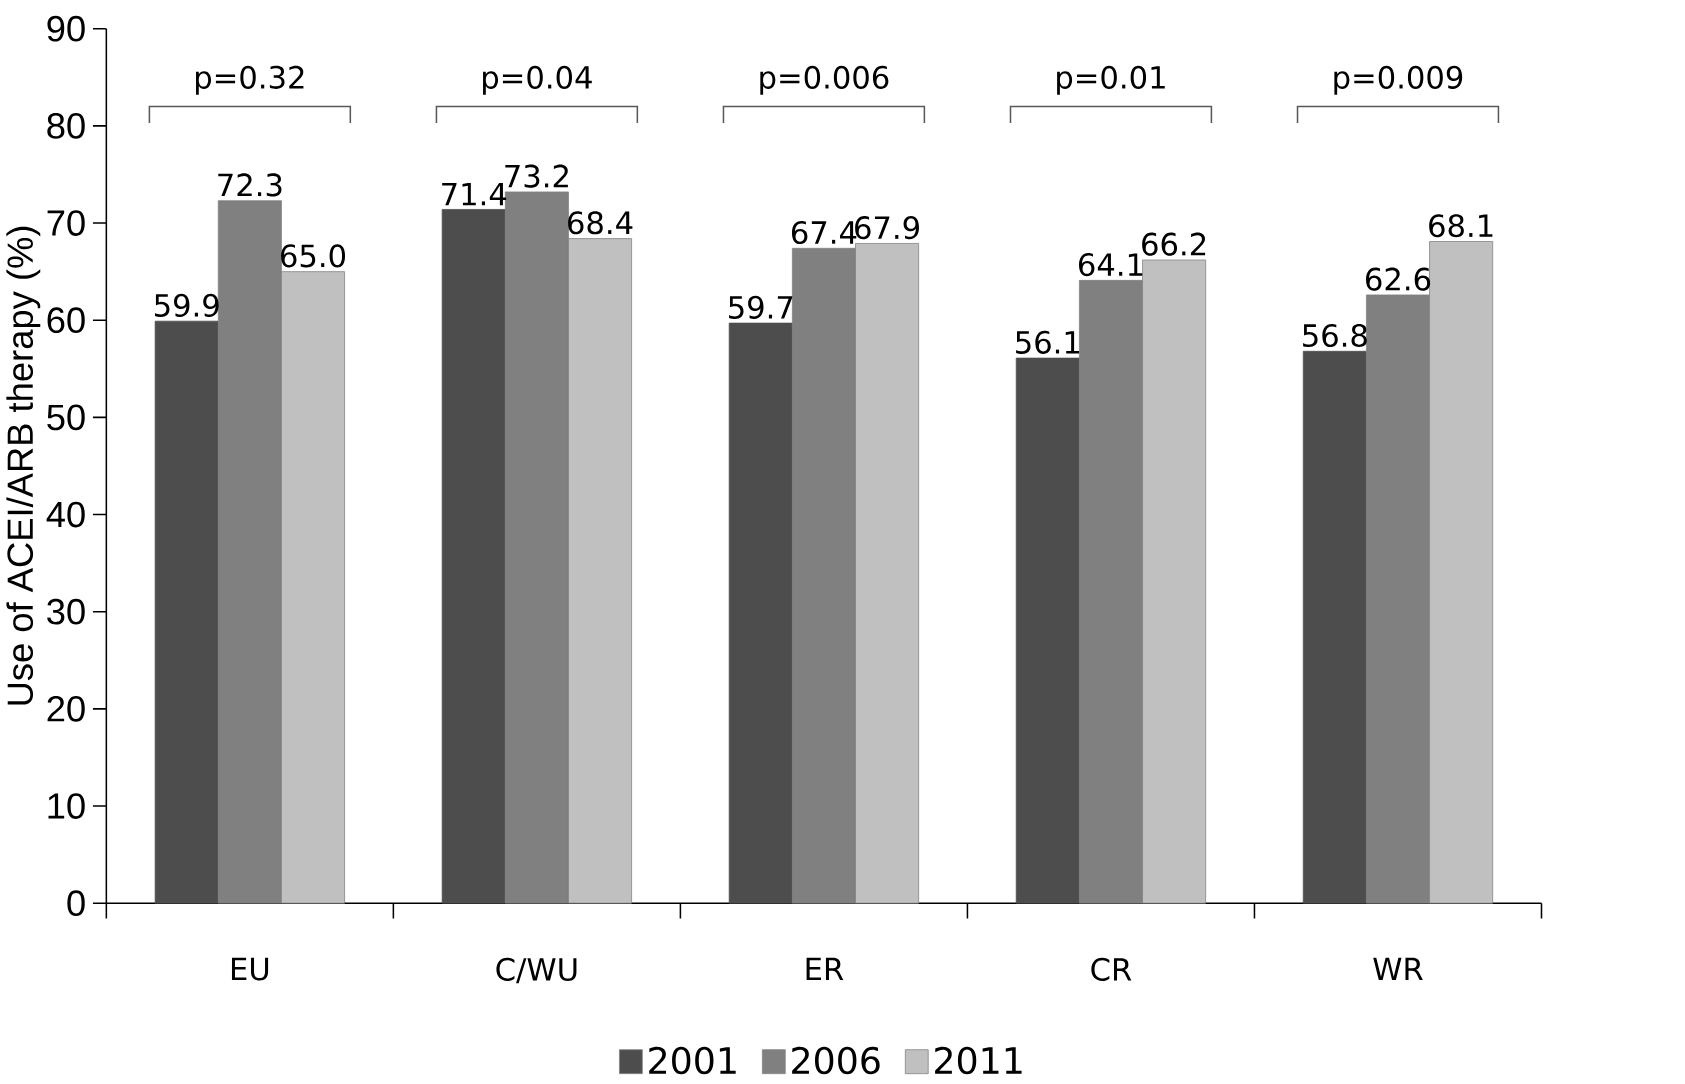 This screenshot has height=1084, width=1685. I want to click on y-tick-label: 80, so click(66, 125).